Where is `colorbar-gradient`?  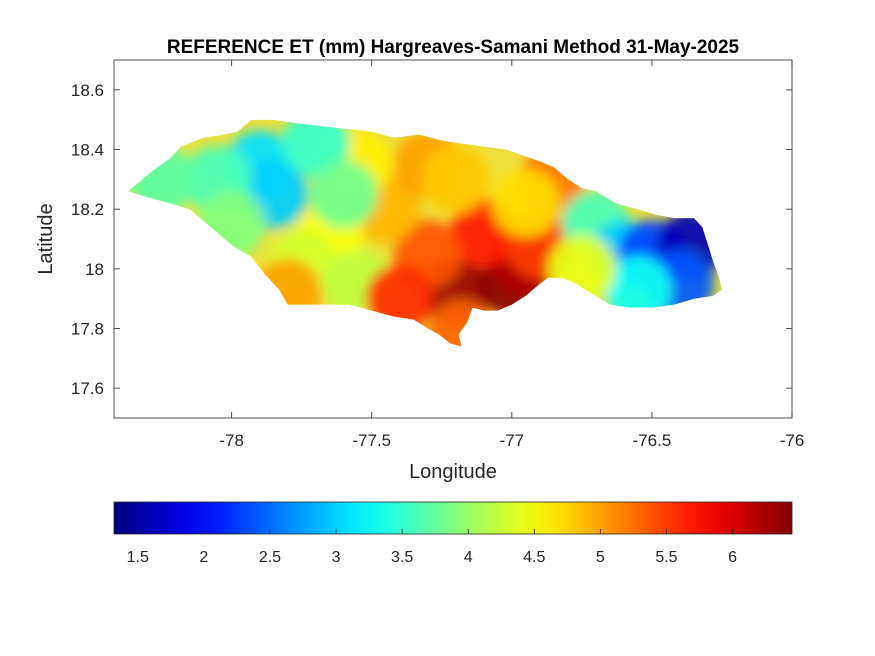
colorbar-gradient is located at coordinates (453, 518).